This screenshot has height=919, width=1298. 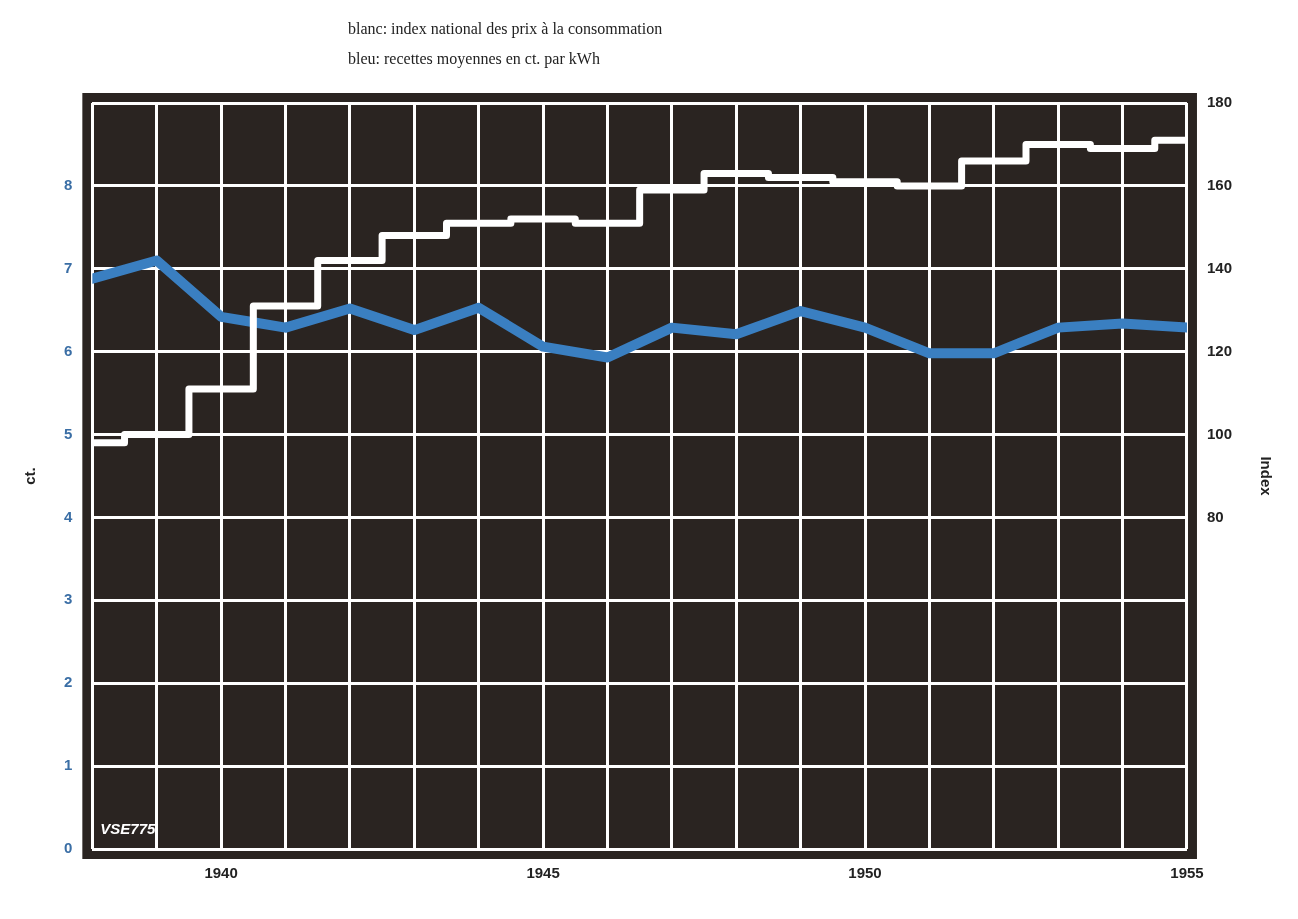 What do you see at coordinates (1219, 433) in the screenshot?
I see `y2-tick-label: 100` at bounding box center [1219, 433].